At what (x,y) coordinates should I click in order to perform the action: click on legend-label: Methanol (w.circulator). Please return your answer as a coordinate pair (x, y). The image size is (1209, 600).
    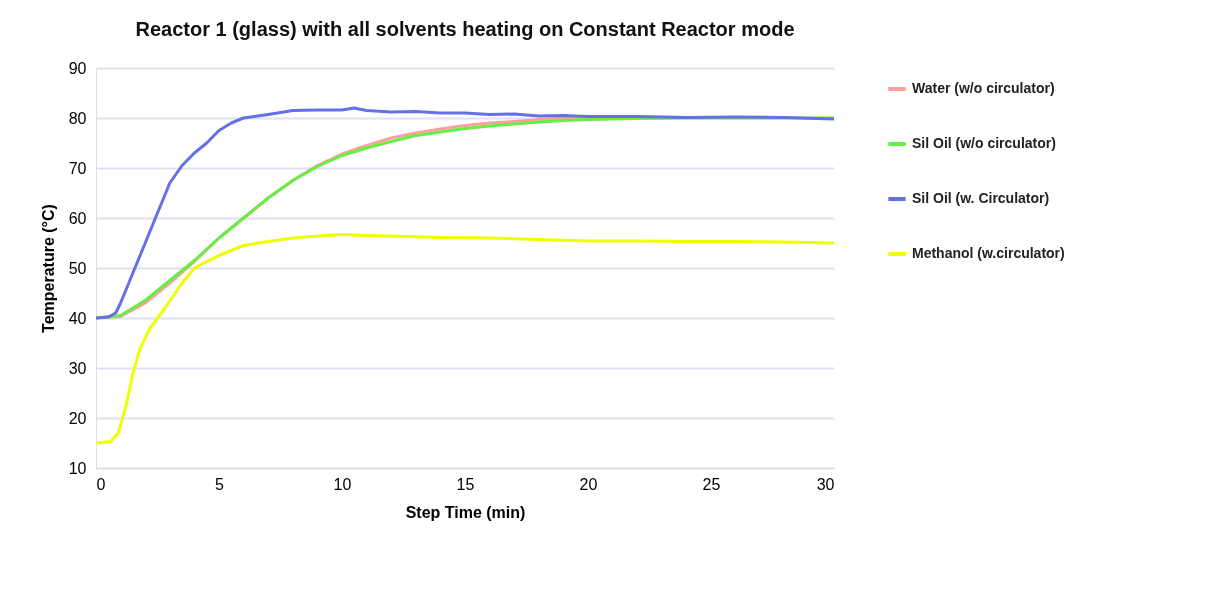
    Looking at the image, I should click on (988, 253).